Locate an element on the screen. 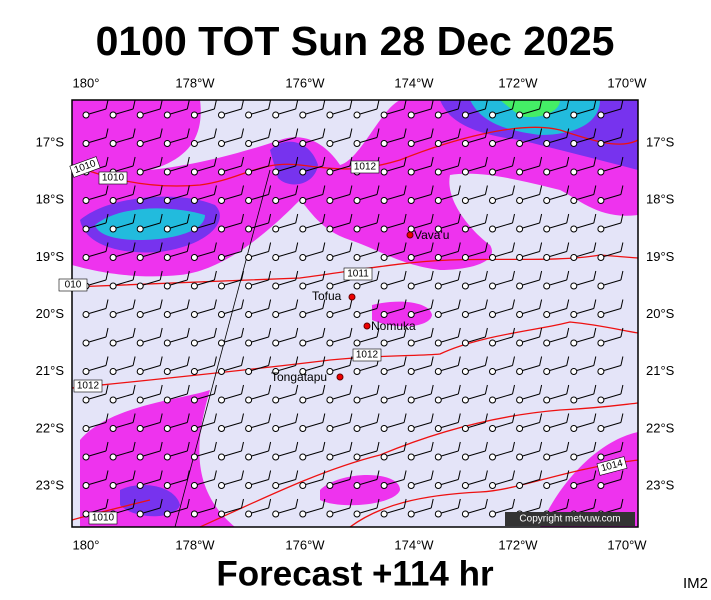 This screenshot has width=711, height=600. lon-label-top: 170°W is located at coordinates (627, 82).